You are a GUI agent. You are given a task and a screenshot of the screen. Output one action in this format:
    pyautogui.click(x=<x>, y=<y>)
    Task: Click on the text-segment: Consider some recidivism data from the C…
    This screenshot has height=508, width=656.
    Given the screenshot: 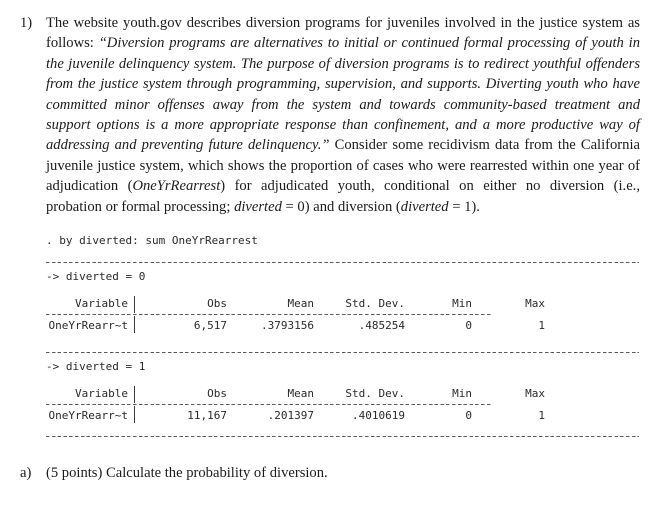 What is the action you would take?
    pyautogui.click(x=343, y=166)
    